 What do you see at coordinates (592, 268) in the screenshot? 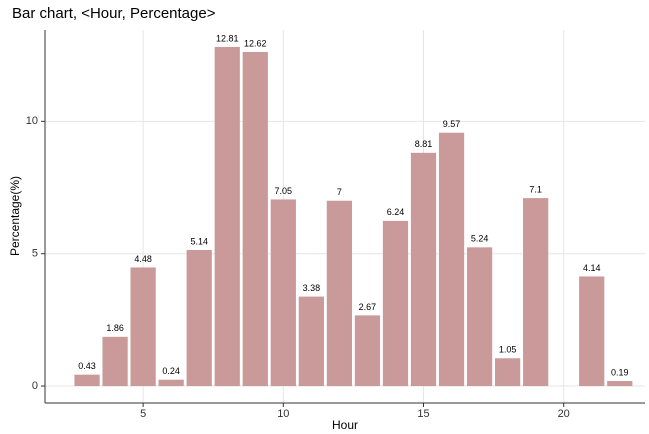
I see `data-label: 4.14` at bounding box center [592, 268].